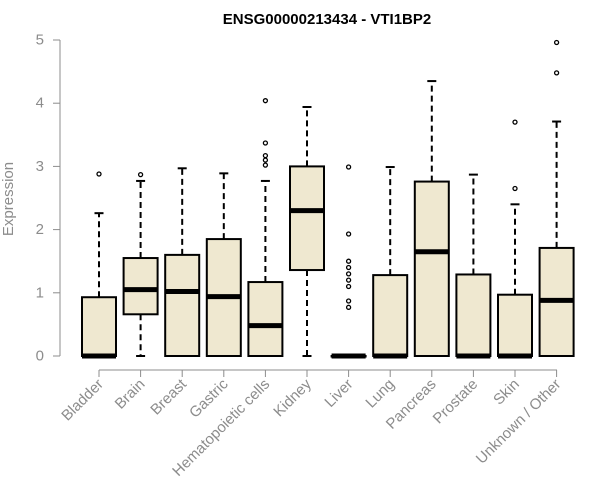 This screenshot has width=600, height=500. Describe the element at coordinates (338, 393) in the screenshot. I see `x-tick-label: Liver` at that location.